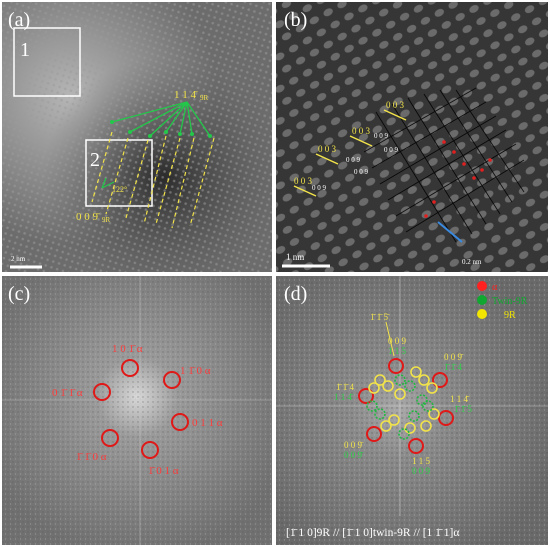 The height and width of the screenshot is (547, 550). What do you see at coordinates (421, 461) in the screenshot?
I see `yellow-label-7: 1 1 5` at bounding box center [421, 461].